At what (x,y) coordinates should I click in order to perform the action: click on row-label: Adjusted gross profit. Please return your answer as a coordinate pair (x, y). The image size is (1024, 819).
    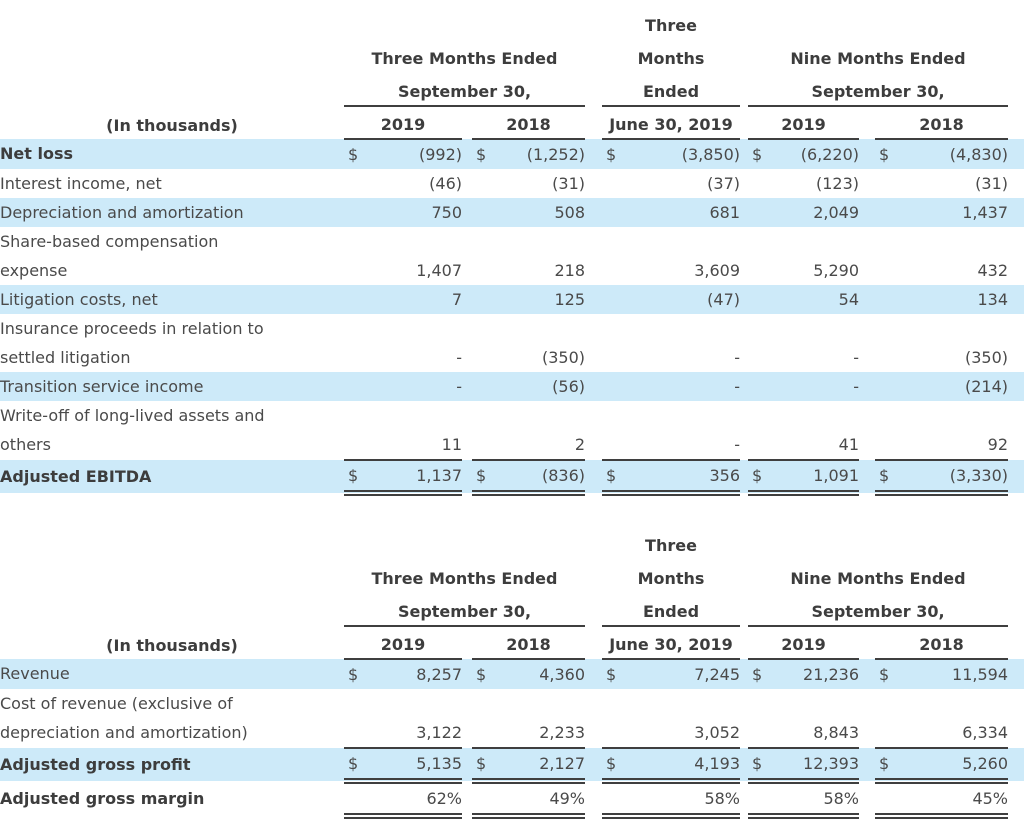
    Looking at the image, I should click on (95, 764).